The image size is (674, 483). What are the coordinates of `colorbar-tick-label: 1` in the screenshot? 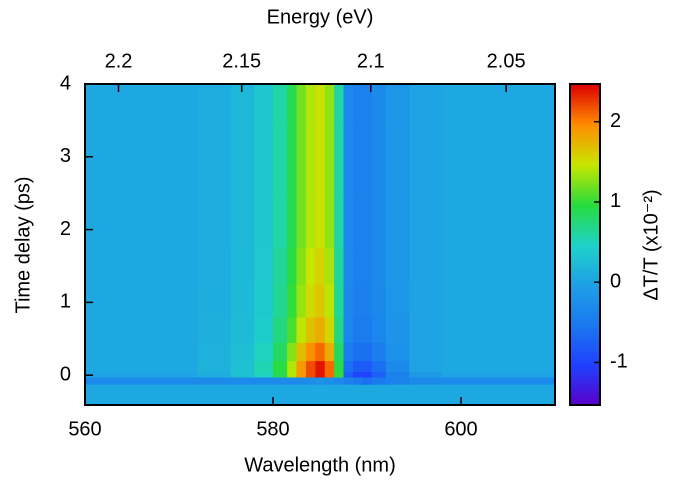 It's located at (615, 201).